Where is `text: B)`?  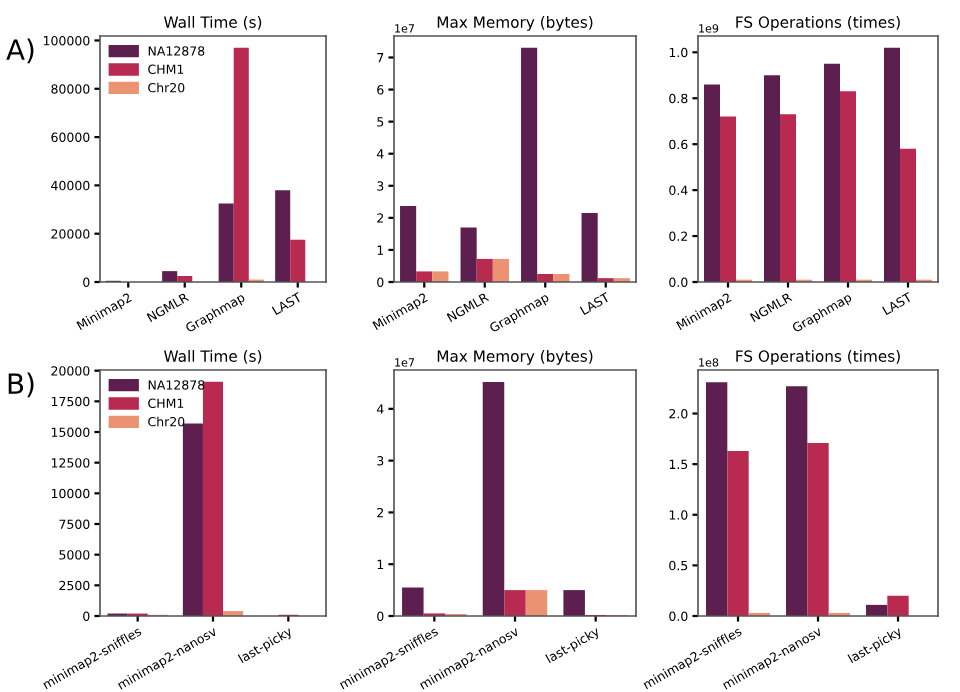
text: B) is located at coordinates (21, 385).